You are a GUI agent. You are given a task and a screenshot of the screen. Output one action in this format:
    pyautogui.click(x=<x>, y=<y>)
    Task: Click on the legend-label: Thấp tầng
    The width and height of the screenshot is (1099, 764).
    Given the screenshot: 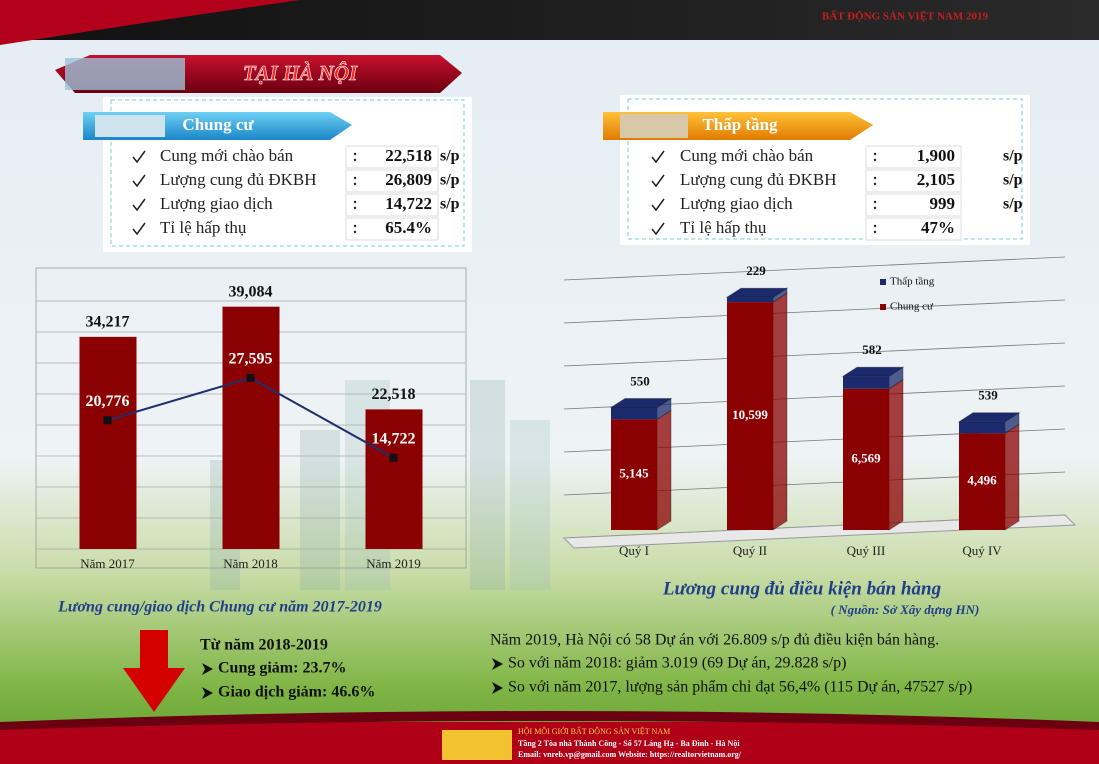 What is the action you would take?
    pyautogui.click(x=912, y=282)
    